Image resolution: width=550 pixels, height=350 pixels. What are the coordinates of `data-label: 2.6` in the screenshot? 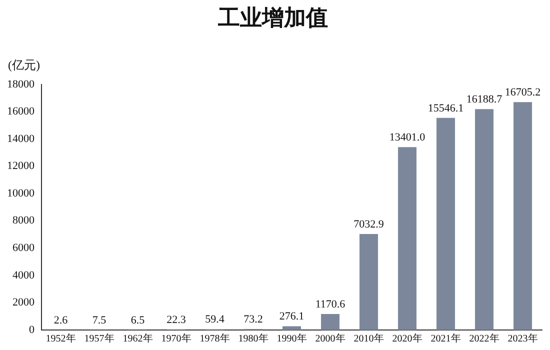 It's located at (61, 320).